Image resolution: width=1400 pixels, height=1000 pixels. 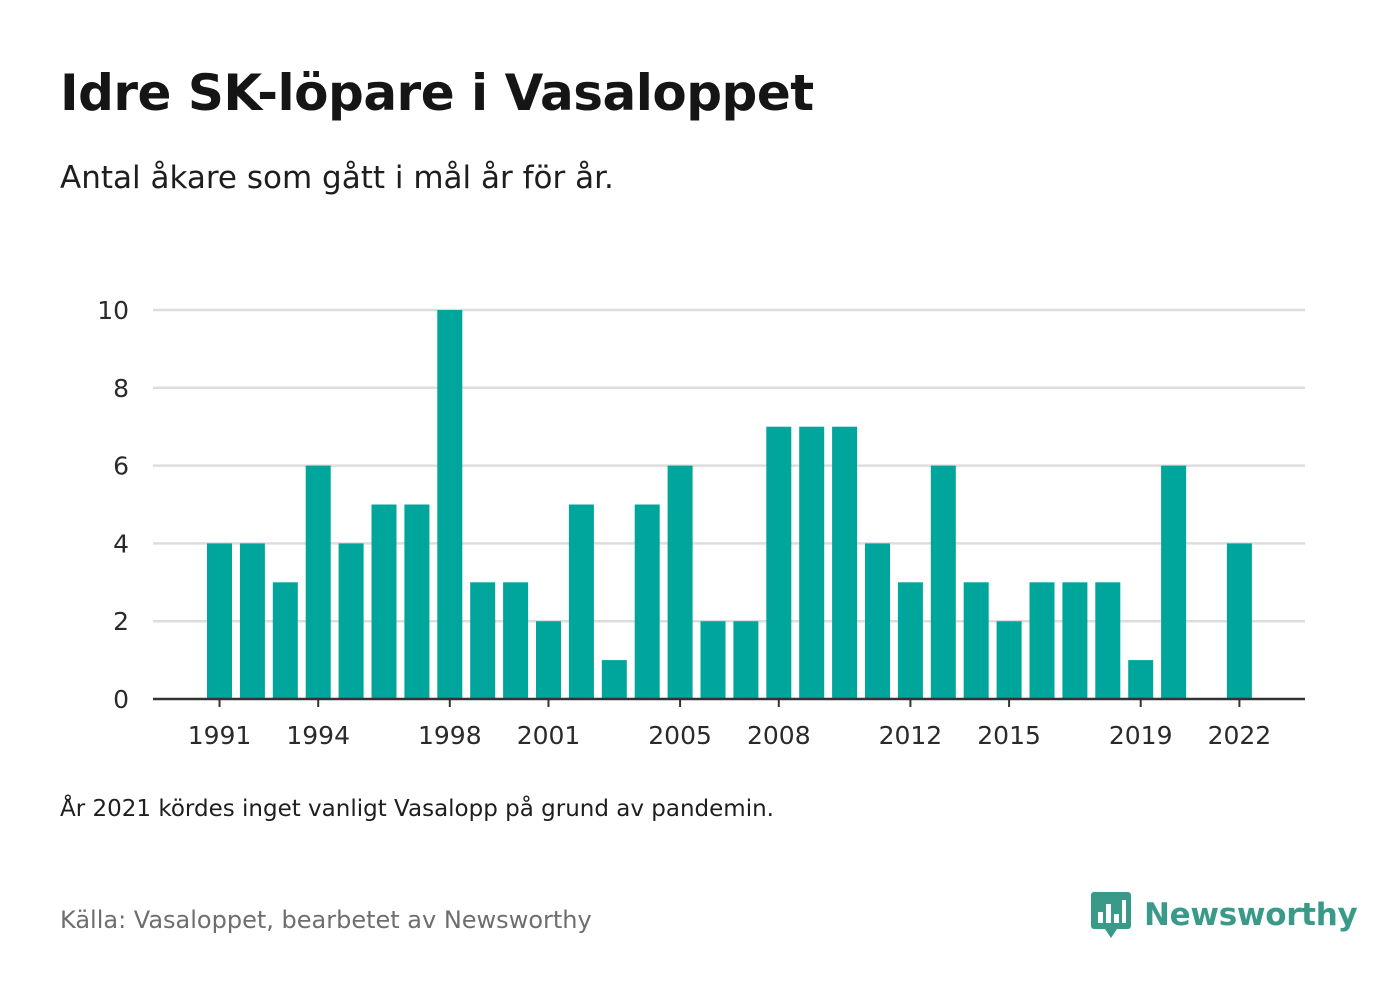 I want to click on bar-2020, so click(x=1174, y=582).